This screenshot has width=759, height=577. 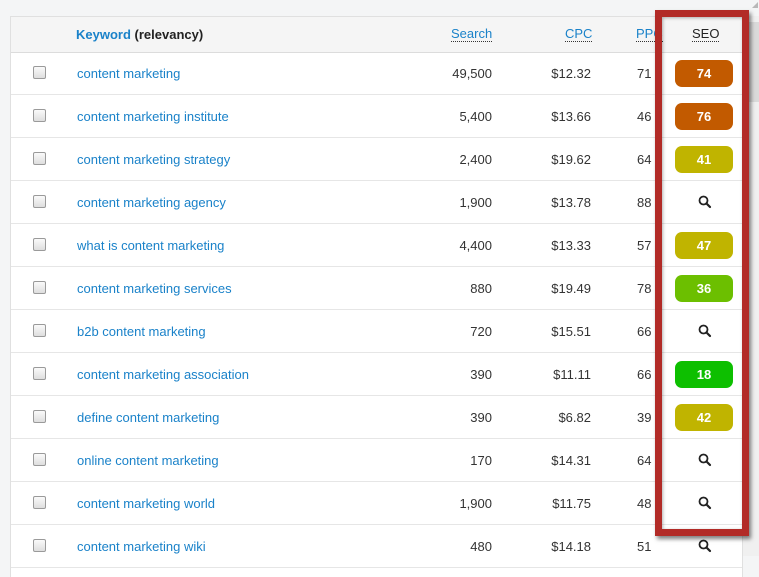 What do you see at coordinates (755, 5) in the screenshot?
I see `resize-corner-icon` at bounding box center [755, 5].